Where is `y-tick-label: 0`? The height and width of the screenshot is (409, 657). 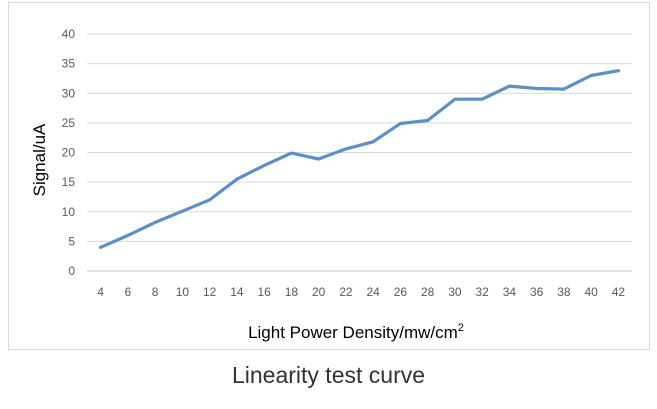 y-tick-label: 0 is located at coordinates (71, 271).